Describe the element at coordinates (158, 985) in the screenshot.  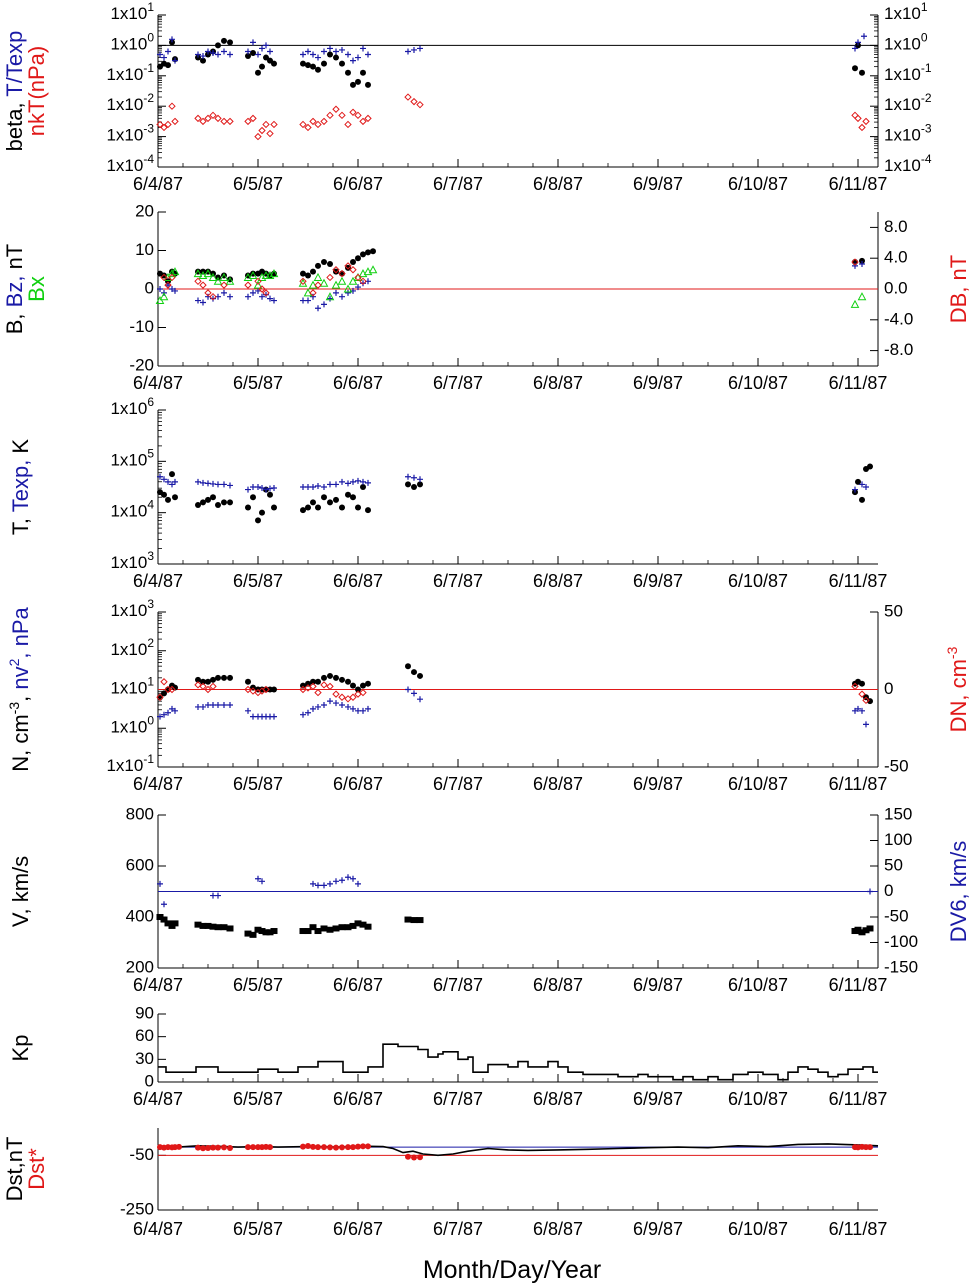
I see `x-tick-label: 6/4/87` at that location.